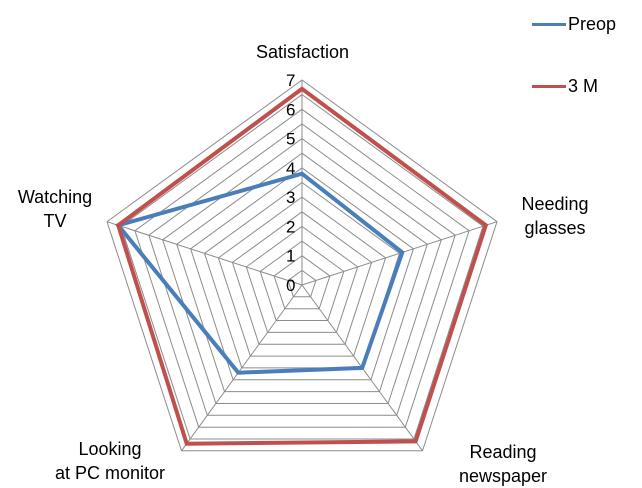  I want to click on tick-label: 2, so click(290, 226).